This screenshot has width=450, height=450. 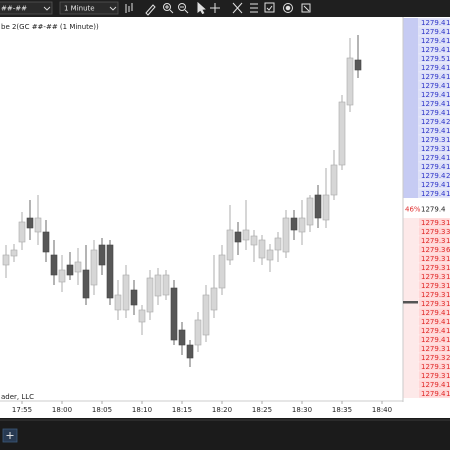 What do you see at coordinates (201, 8) in the screenshot?
I see `pointer-button` at bounding box center [201, 8].